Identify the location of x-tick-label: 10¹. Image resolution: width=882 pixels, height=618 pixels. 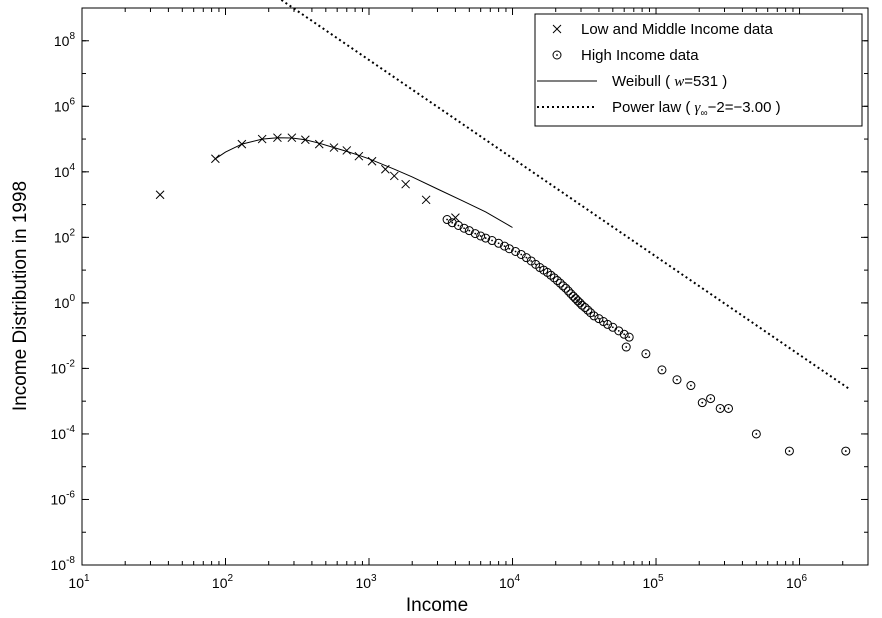
(79, 582).